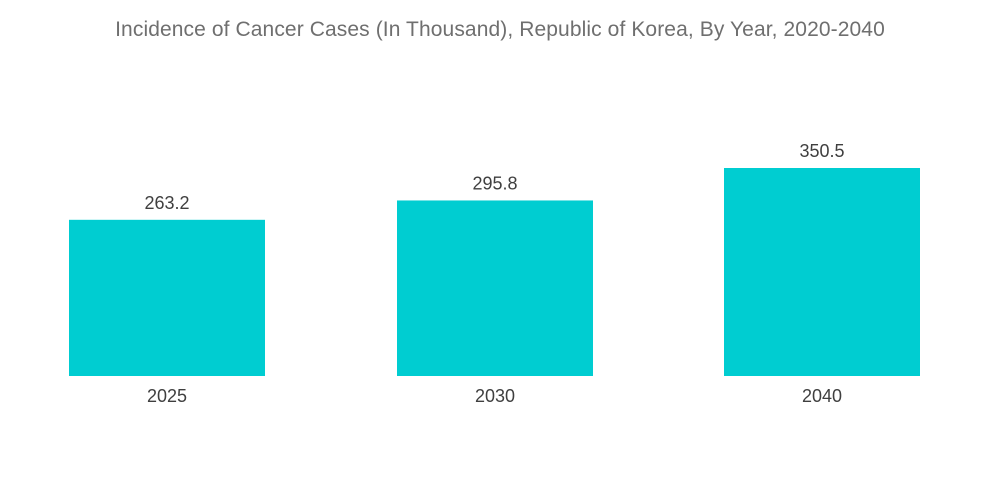 Image resolution: width=1000 pixels, height=504 pixels. Describe the element at coordinates (494, 183) in the screenshot. I see `data-label-2030: 295.8` at that location.